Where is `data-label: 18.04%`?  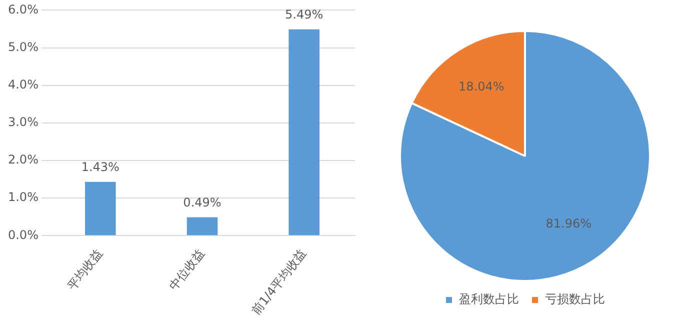 data-label: 18.04% is located at coordinates (481, 87).